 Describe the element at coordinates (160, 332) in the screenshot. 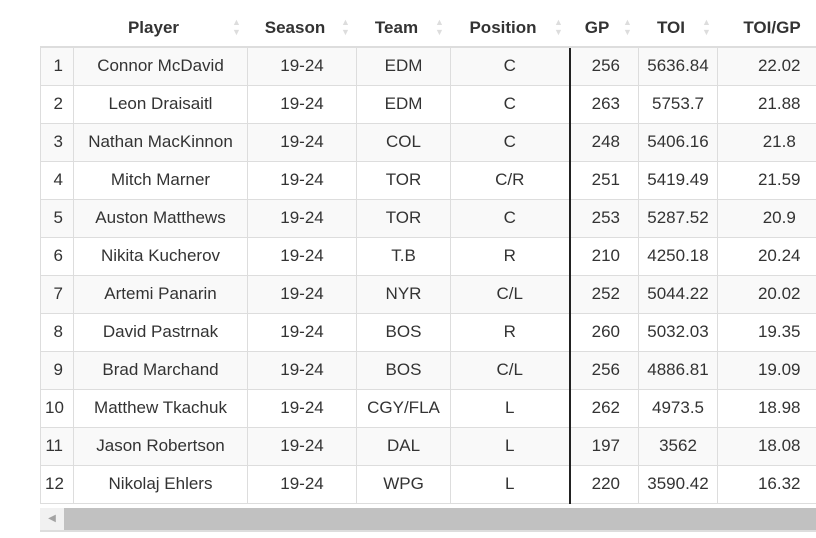

I see `cell-player: David Pastrnak` at that location.